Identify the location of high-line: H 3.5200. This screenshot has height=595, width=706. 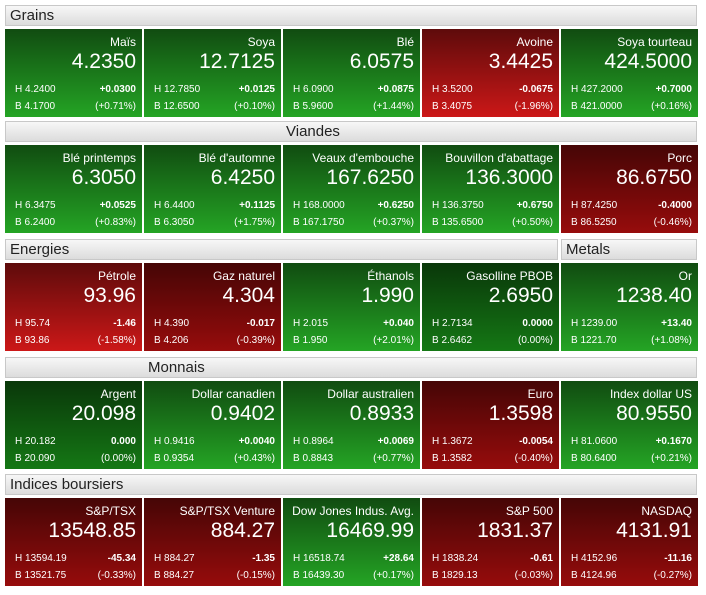
(452, 89).